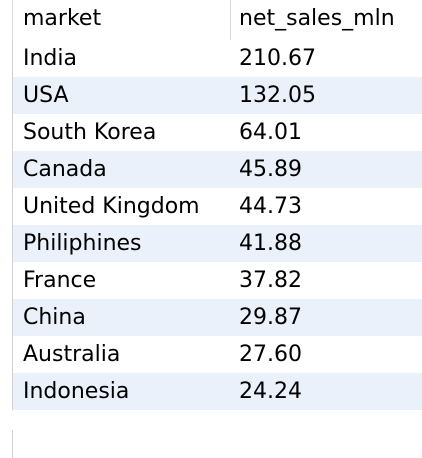 The image size is (422, 458). I want to click on market-cell: France, so click(60, 280).